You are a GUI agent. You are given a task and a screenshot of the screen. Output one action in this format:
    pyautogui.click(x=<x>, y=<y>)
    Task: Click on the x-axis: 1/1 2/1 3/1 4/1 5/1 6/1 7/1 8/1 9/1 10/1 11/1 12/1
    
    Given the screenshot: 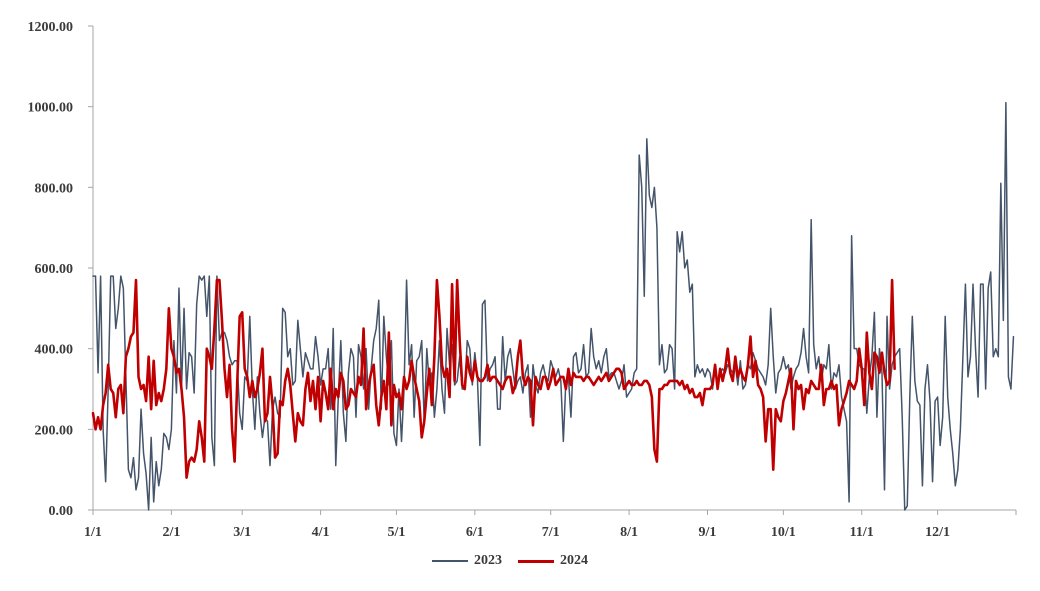 What is the action you would take?
    pyautogui.click(x=550, y=524)
    